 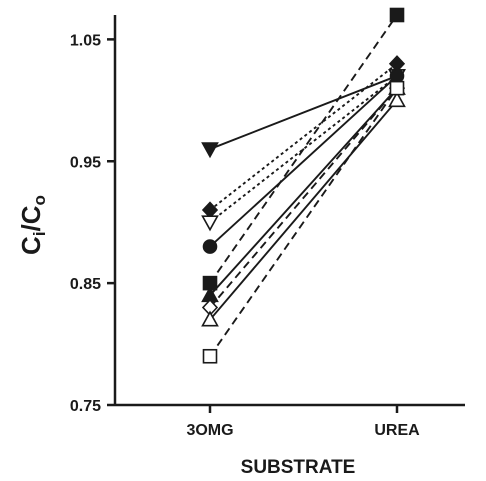 I want to click on y-tick-label: 0.85, so click(x=85, y=284).